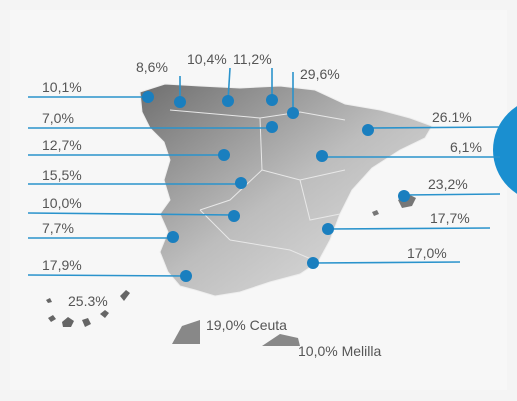 This screenshot has width=517, height=401. Describe the element at coordinates (62, 265) in the screenshot. I see `region-label: 17,9%` at that location.